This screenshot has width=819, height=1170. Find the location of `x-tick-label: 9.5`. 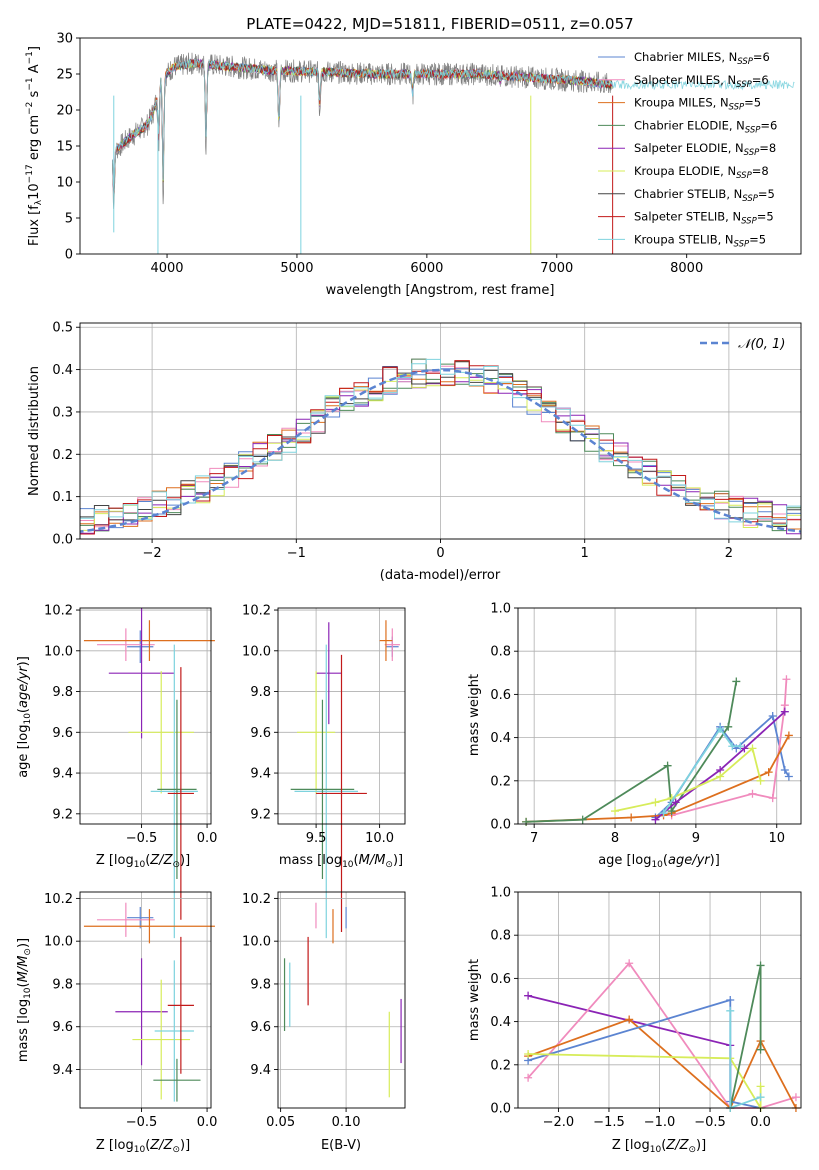

x-tick-label: 9.5 is located at coordinates (316, 838).